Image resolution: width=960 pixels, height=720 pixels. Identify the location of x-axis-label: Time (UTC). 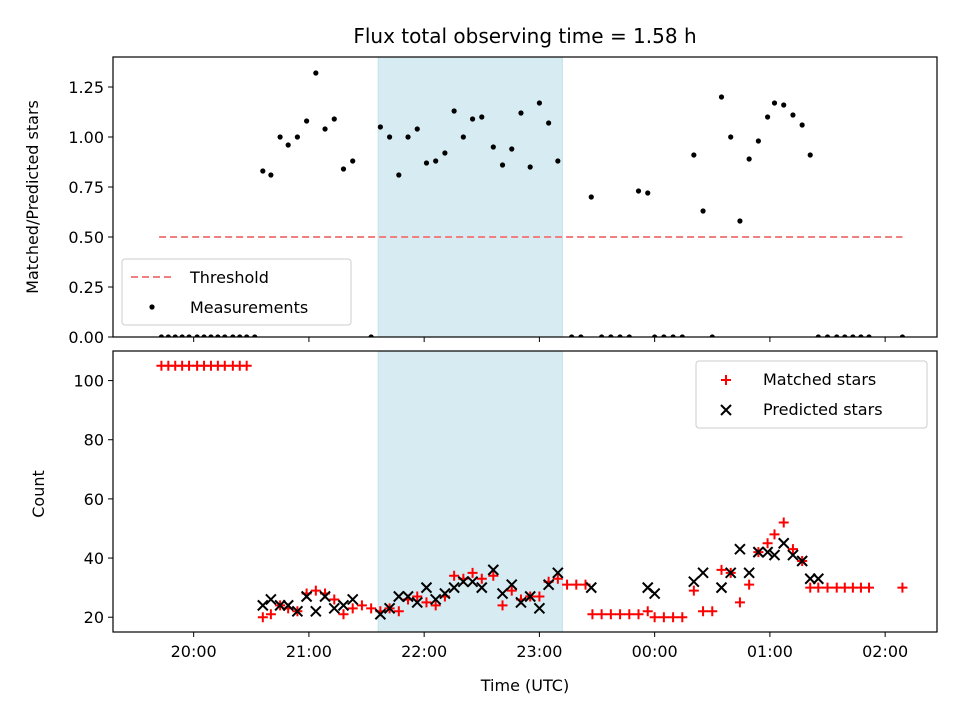
(524, 685).